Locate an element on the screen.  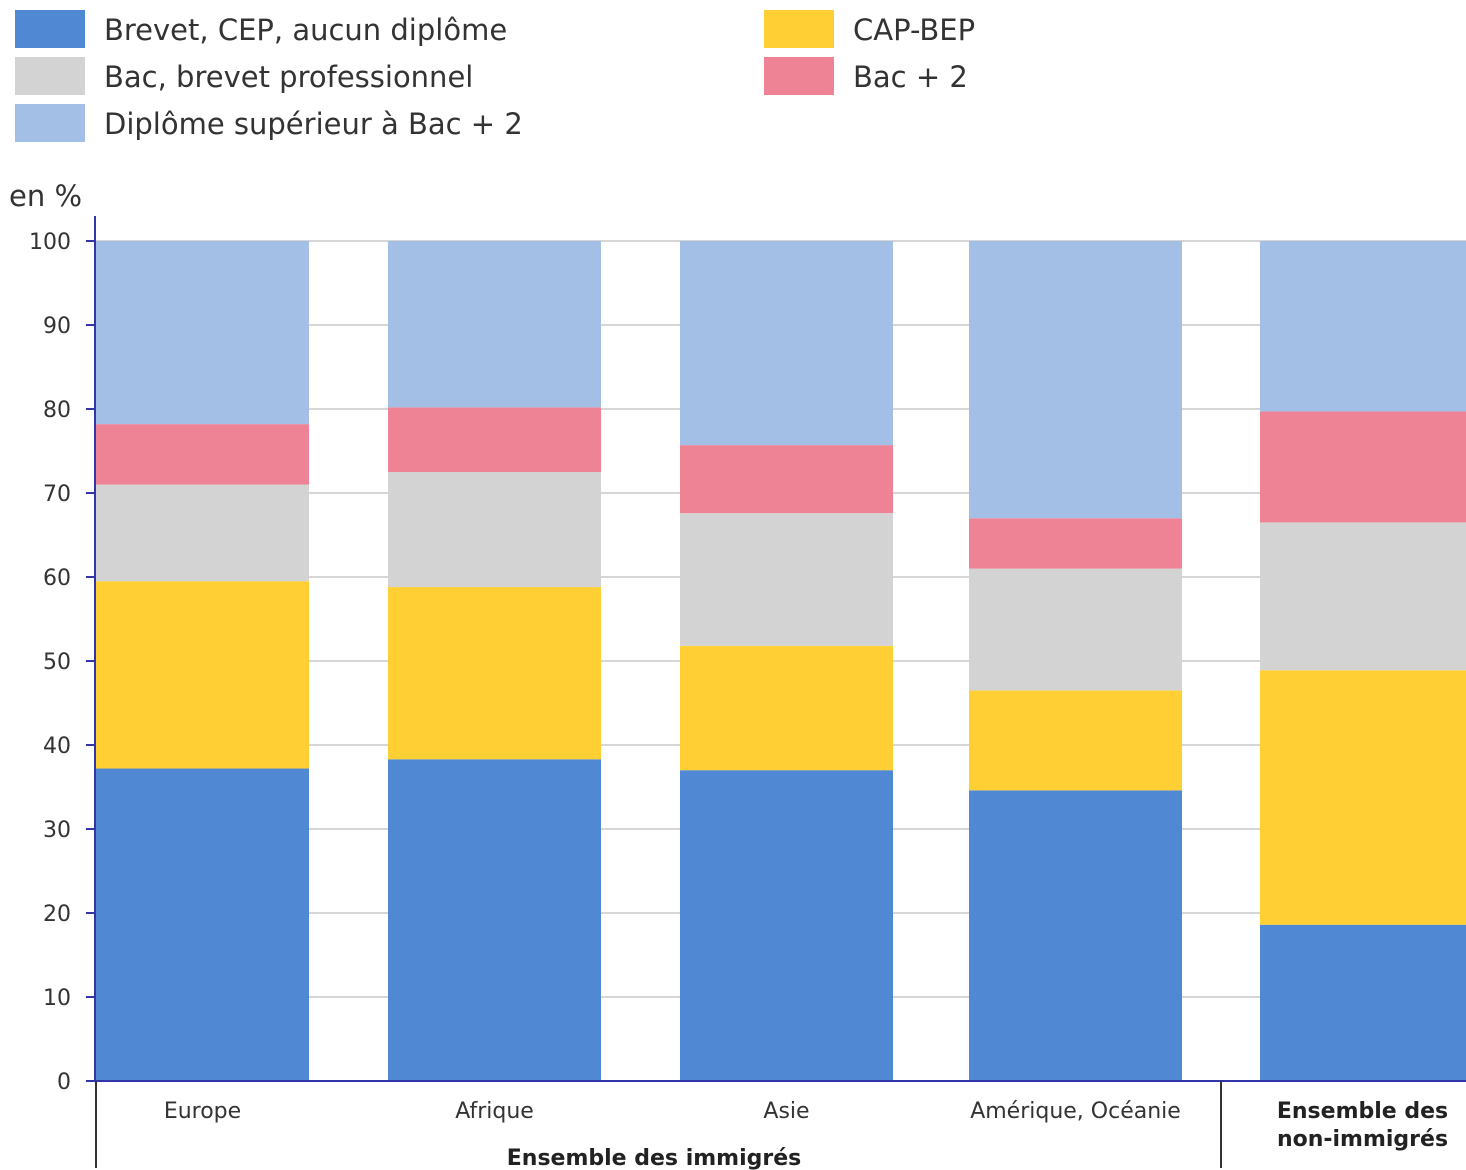
legend-label: CAP-BEP is located at coordinates (914, 30).